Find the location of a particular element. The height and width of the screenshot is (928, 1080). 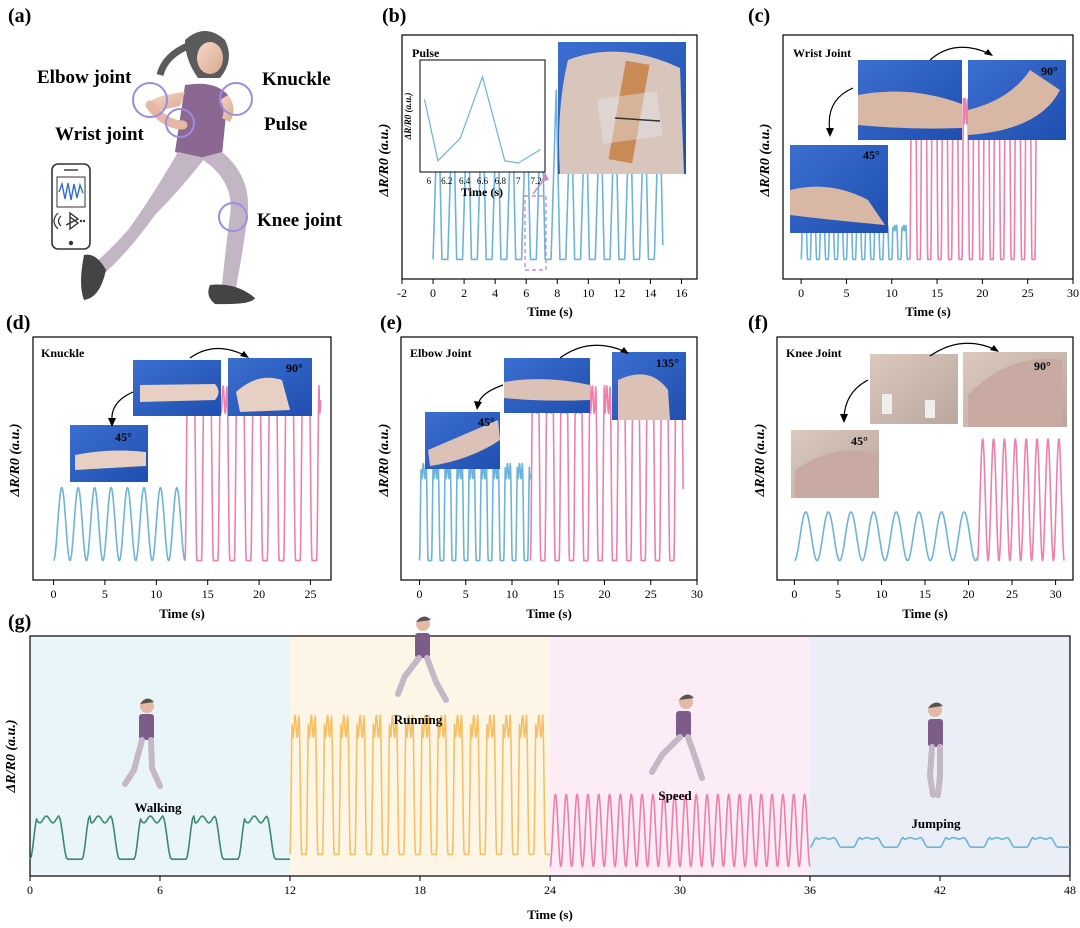

knuckle-angle-90: 90° is located at coordinates (294, 368).